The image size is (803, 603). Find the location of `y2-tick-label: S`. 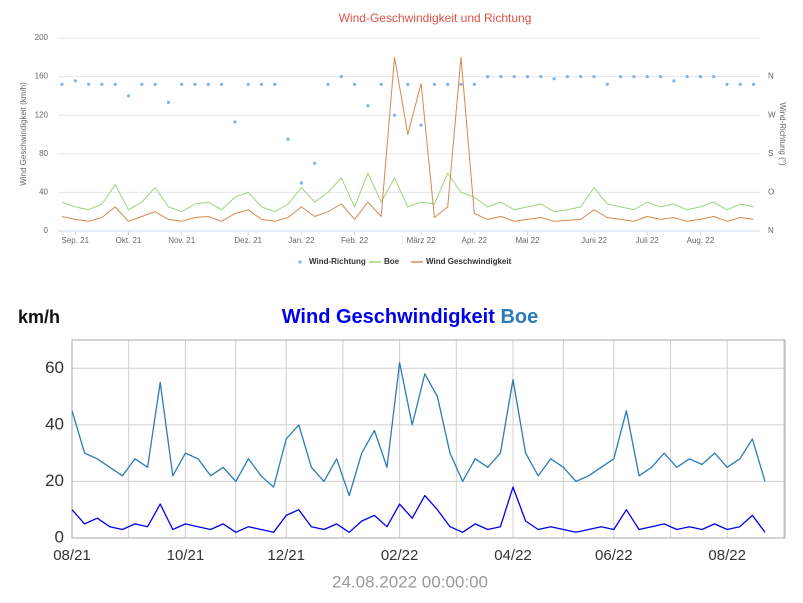

y2-tick-label: S is located at coordinates (770, 153).